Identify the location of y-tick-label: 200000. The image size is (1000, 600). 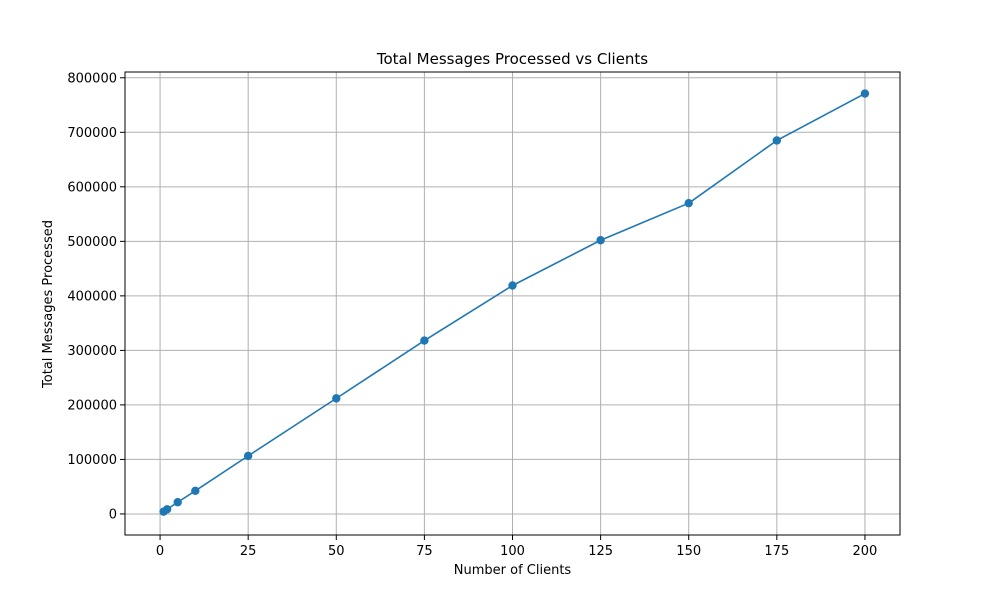
(92, 405).